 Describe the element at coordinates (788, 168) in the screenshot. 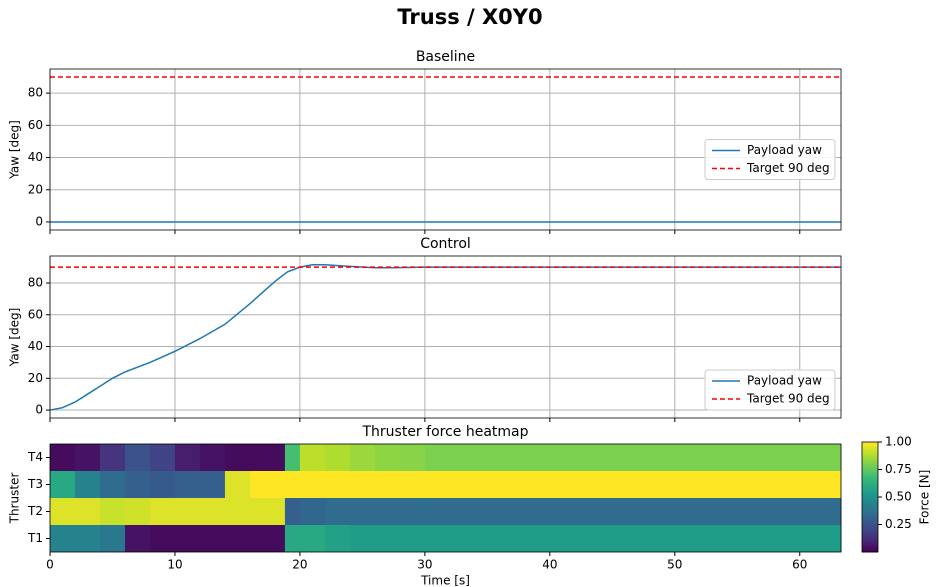

I see `legend-label: Target 90 deg` at that location.